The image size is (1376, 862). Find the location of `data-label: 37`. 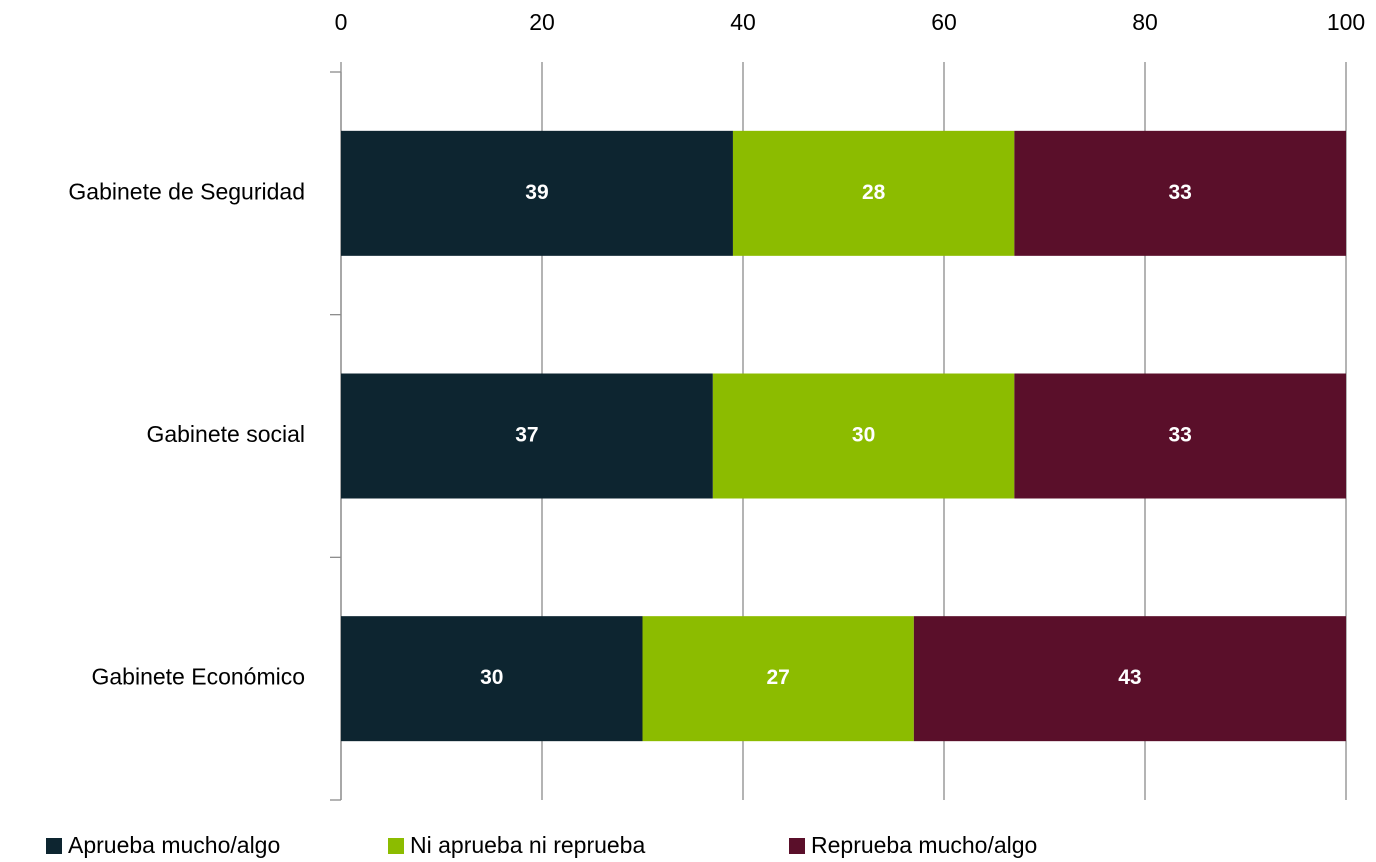

data-label: 37 is located at coordinates (526, 435).